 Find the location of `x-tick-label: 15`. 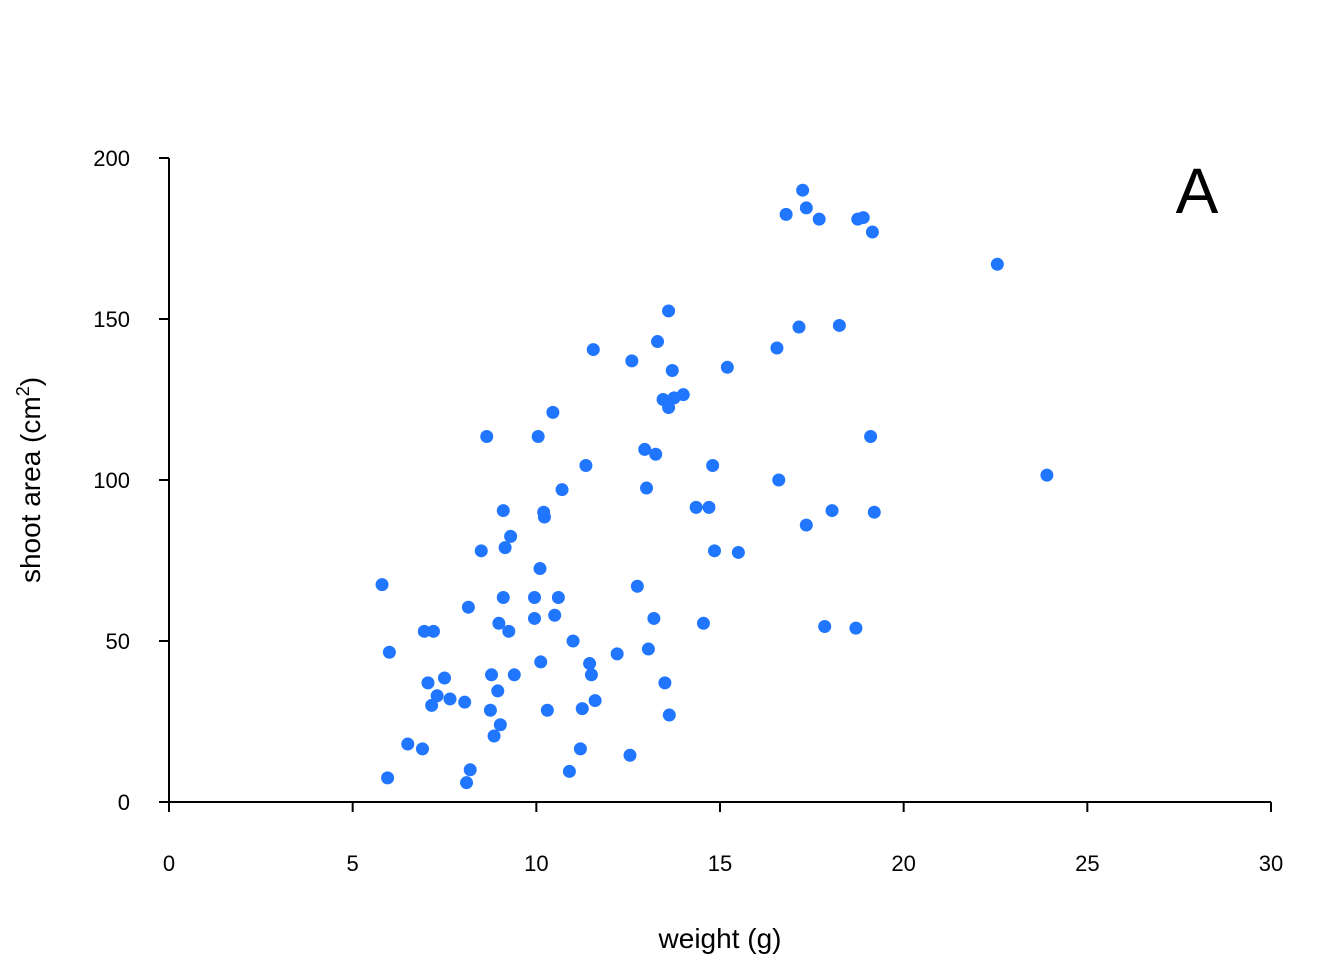

x-tick-label: 15 is located at coordinates (720, 863).